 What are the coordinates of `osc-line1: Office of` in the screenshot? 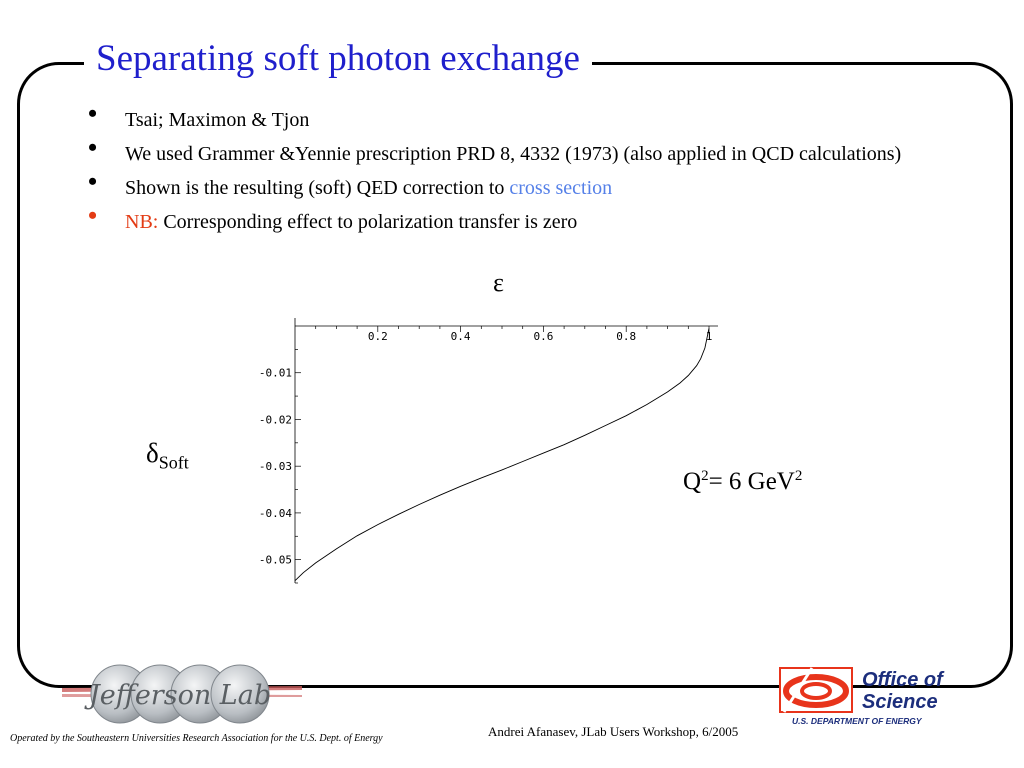 It's located at (903, 680).